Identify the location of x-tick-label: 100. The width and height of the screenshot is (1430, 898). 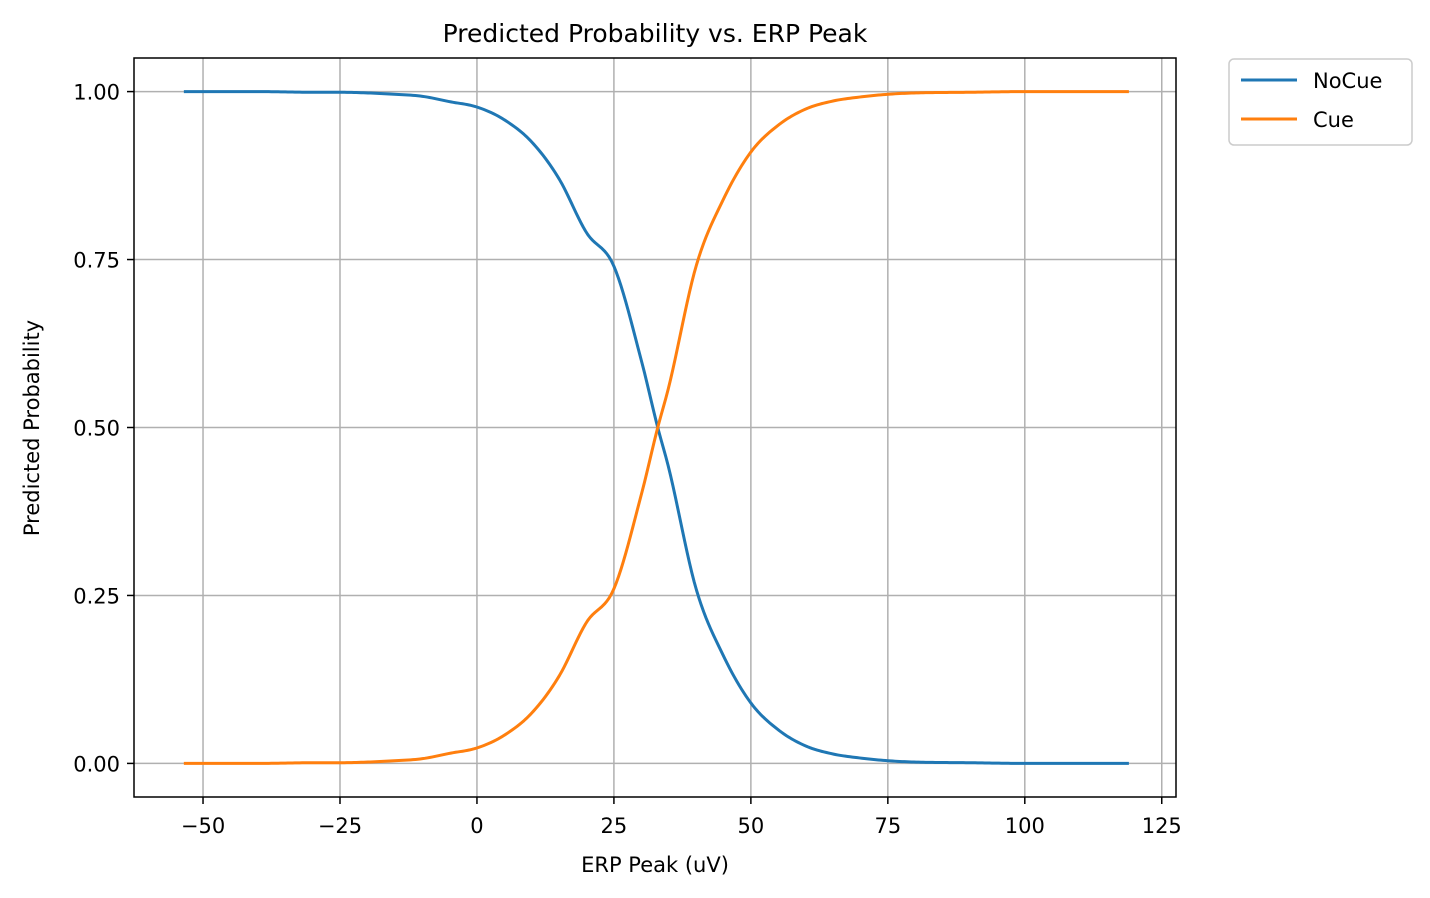
(1025, 826).